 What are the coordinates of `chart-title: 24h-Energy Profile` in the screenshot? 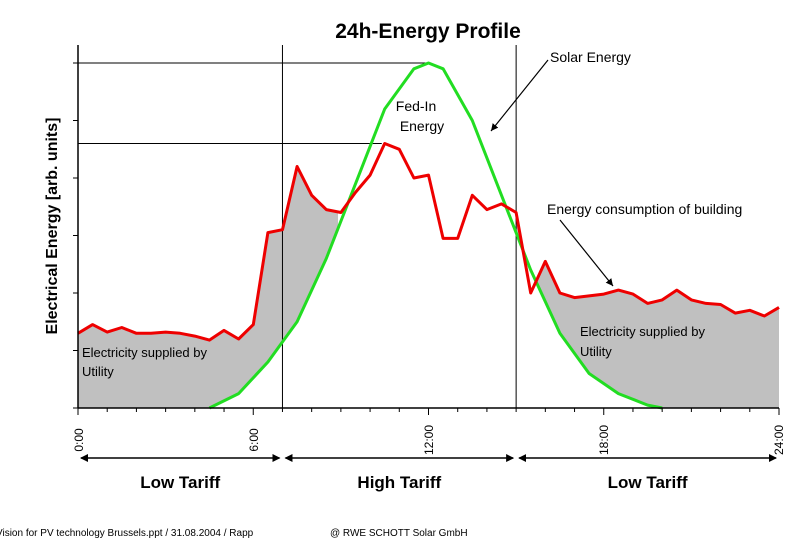 It's located at (428, 31).